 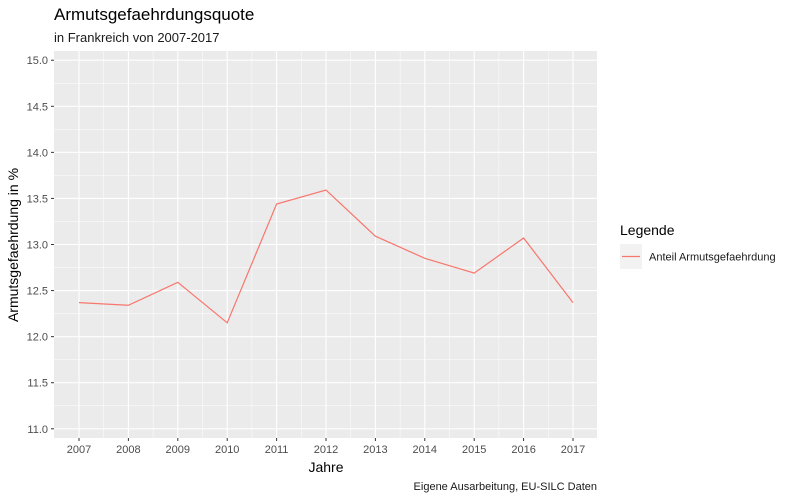 I want to click on chart-caption: Eigene Ausarbeitung, EU-SILC Daten, so click(x=505, y=487).